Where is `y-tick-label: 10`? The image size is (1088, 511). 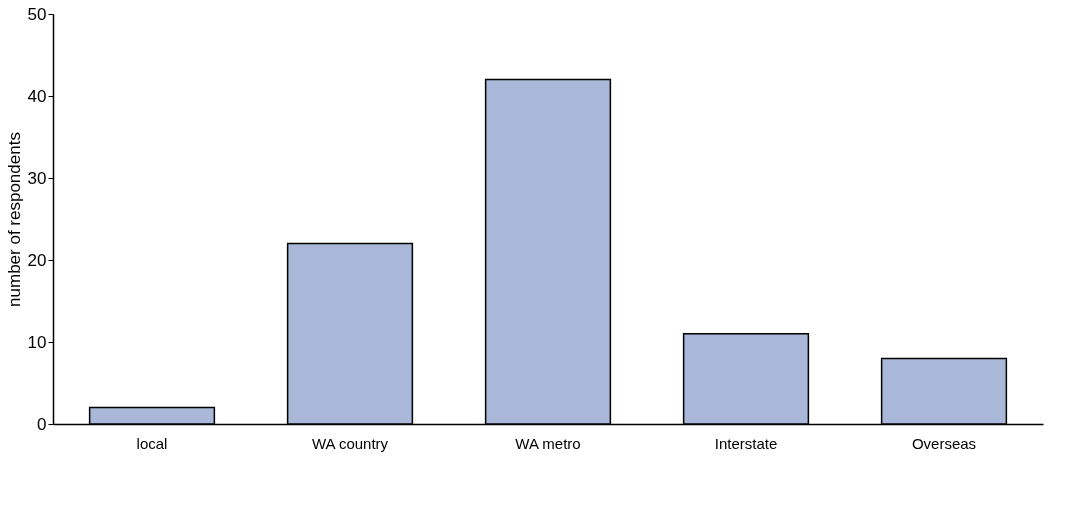
y-tick-label: 10 is located at coordinates (37, 342).